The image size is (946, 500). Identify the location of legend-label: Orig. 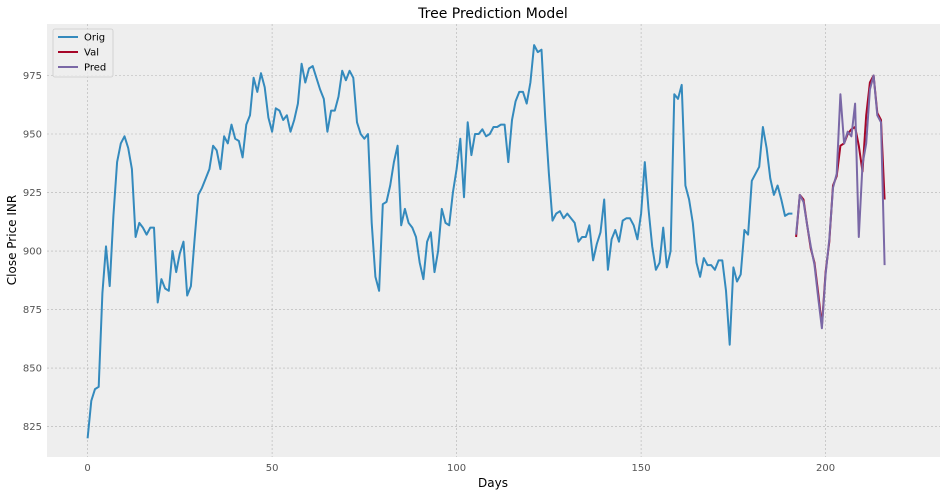
(94, 38).